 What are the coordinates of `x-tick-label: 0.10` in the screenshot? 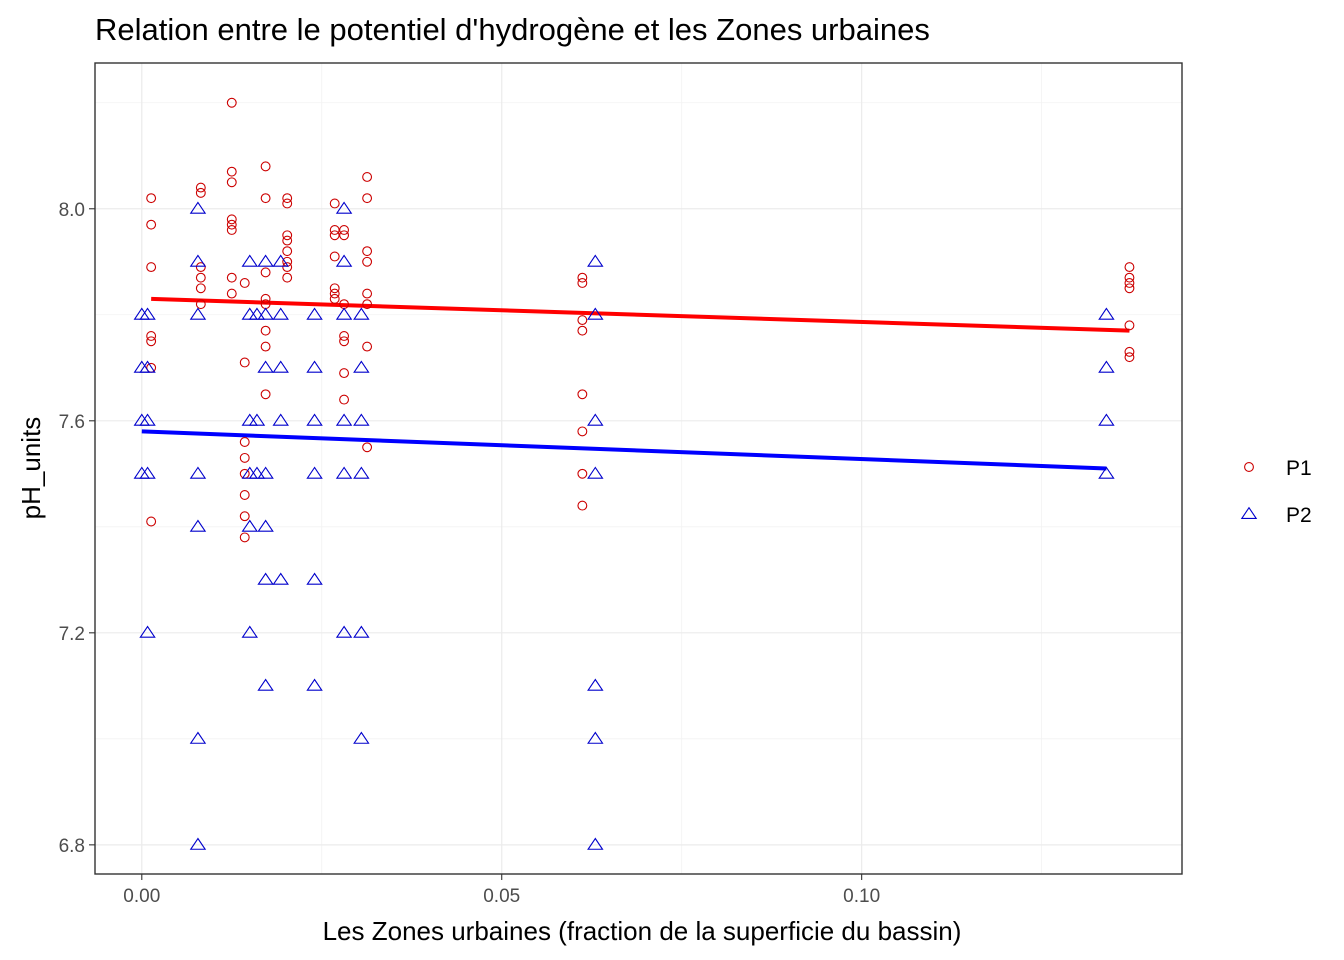 It's located at (861, 896).